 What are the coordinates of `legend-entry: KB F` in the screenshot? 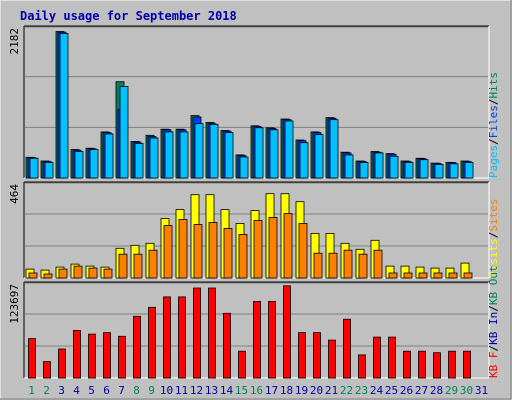 It's located at (493, 365).